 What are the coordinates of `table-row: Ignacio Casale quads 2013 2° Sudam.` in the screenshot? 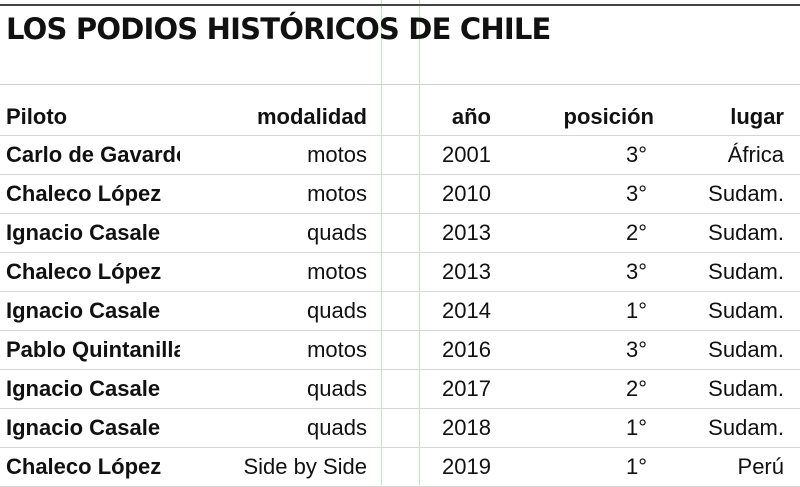 It's located at (400, 233).